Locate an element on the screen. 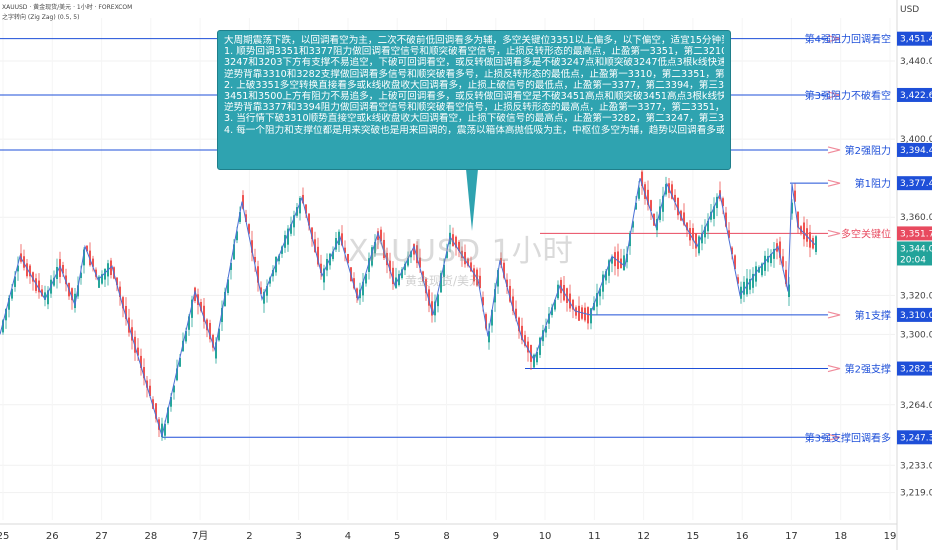 The image size is (932, 550). level-price-text: 3,377.44 is located at coordinates (916, 184).